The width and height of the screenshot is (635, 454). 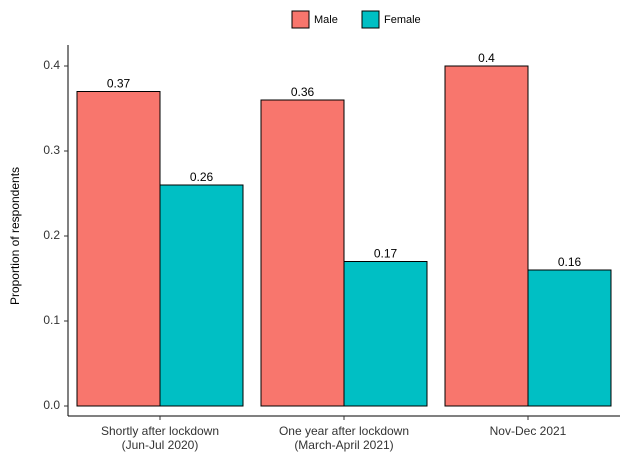 I want to click on x-tick-label: Shortly after lockdown (Jun-Jul 2020), so click(x=160, y=438).